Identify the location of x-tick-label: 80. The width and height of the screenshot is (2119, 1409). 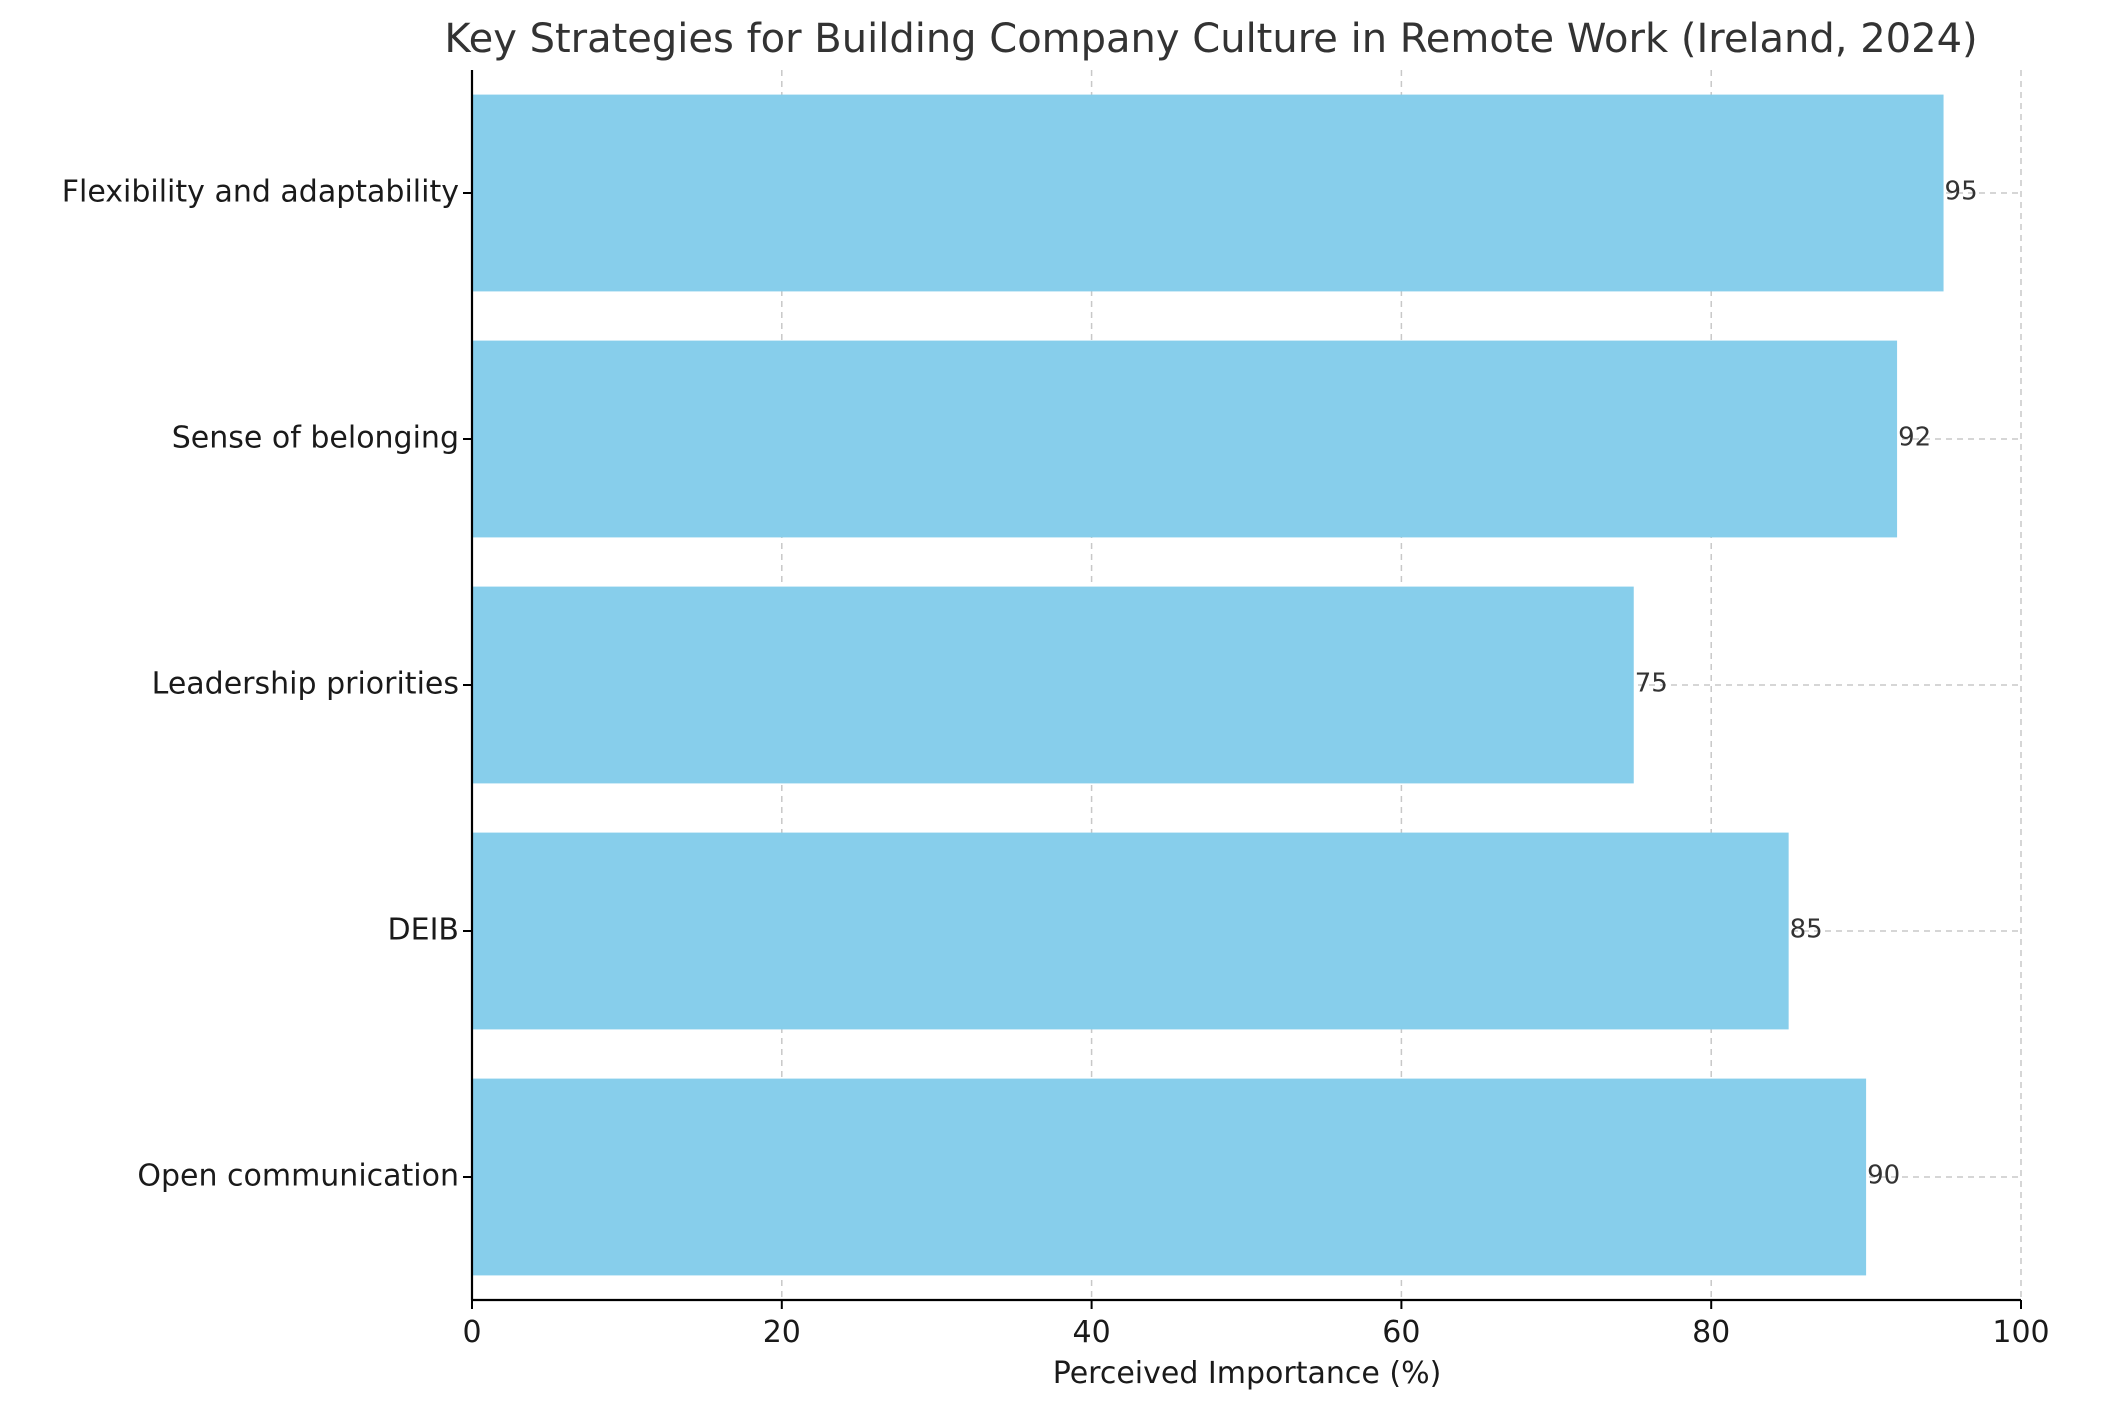
(1711, 1332).